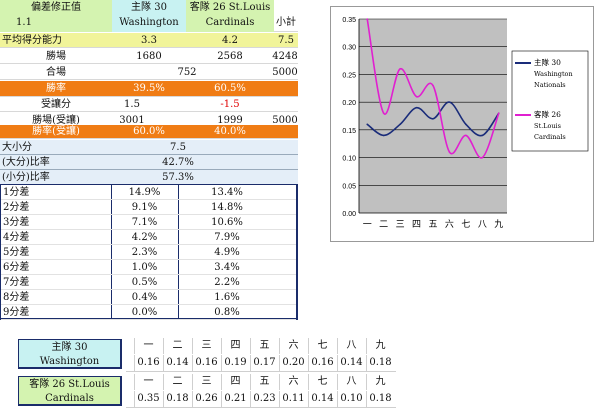 The height and width of the screenshot is (409, 600). I want to click on wins-home: 1680, so click(149, 56).